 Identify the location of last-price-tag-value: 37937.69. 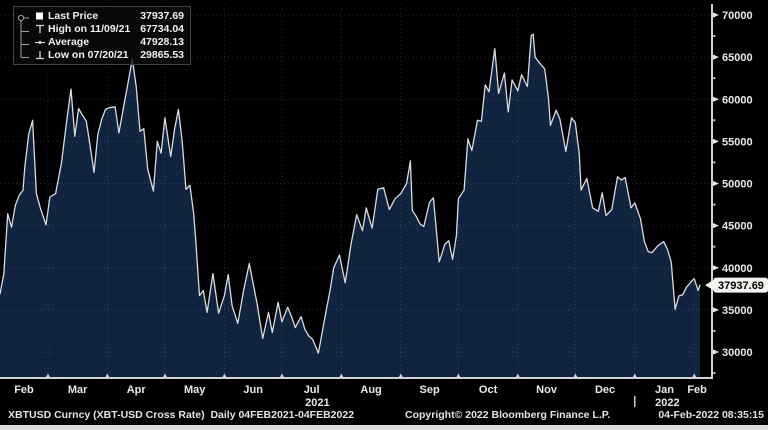
(741, 286).